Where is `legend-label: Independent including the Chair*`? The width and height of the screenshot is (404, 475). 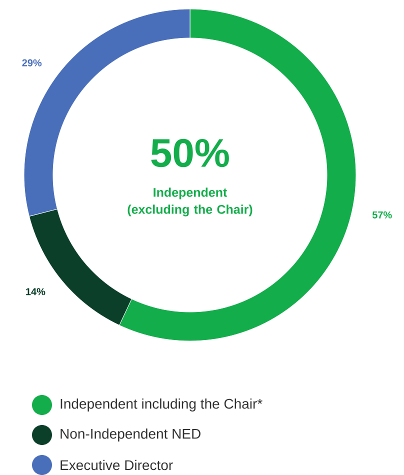
legend-label: Independent including the Chair* is located at coordinates (161, 405).